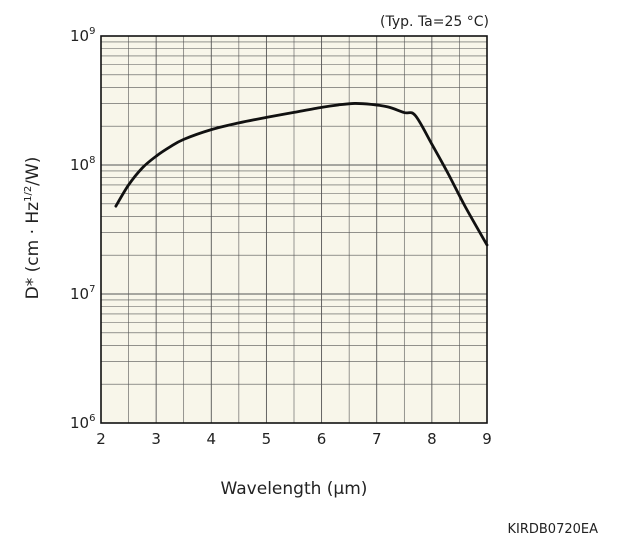 The image size is (621, 552). What do you see at coordinates (82, 229) in the screenshot?
I see `y-tick-labels: 10⁶ 10⁷ 10⁸ 10⁹` at bounding box center [82, 229].